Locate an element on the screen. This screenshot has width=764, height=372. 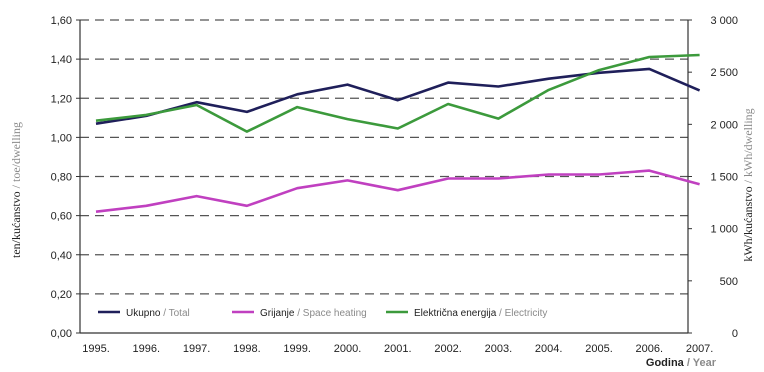
x-tick-label: 2002. is located at coordinates (448, 349).